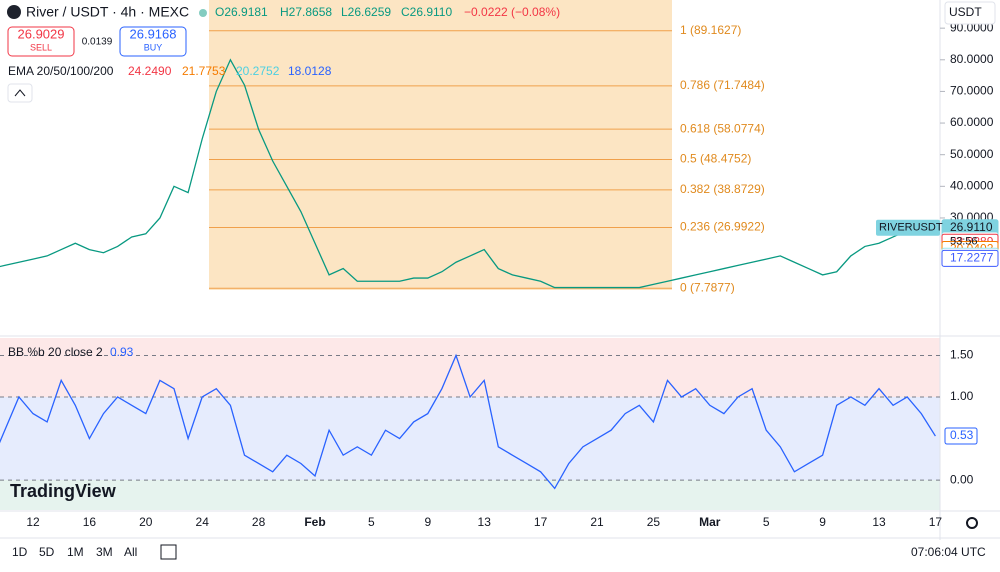 The image size is (1000, 572). I want to click on x-tick-label: 20, so click(146, 522).